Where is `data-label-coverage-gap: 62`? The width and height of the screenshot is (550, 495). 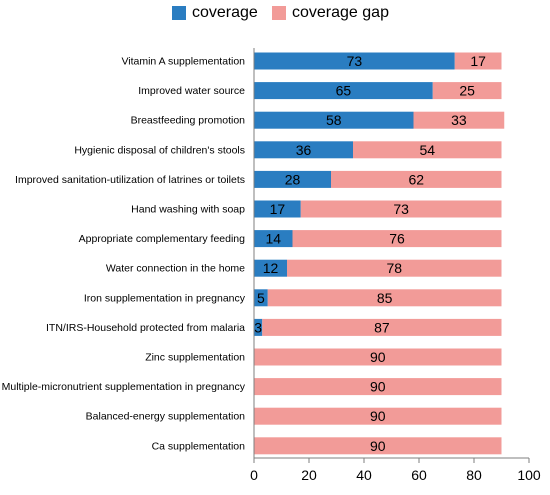 data-label-coverage-gap: 62 is located at coordinates (416, 179).